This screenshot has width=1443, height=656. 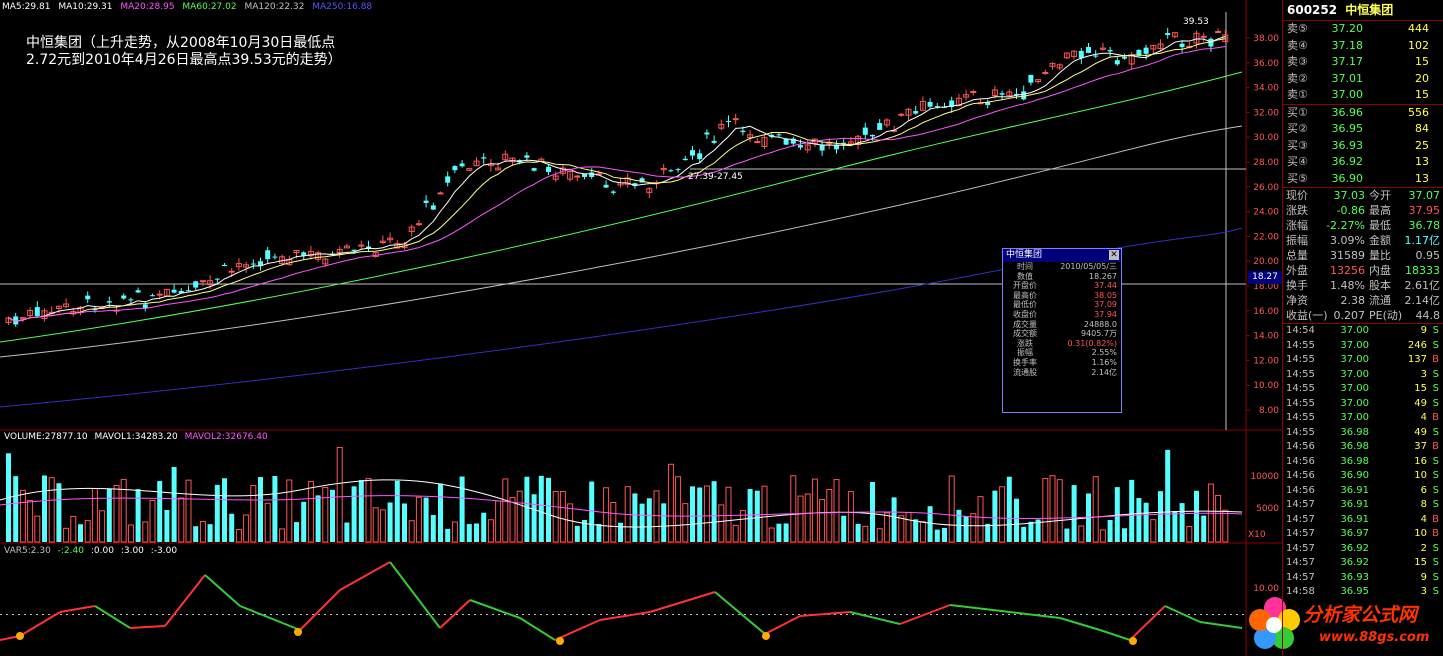 I want to click on bid-price: 36.93, so click(x=1347, y=145).